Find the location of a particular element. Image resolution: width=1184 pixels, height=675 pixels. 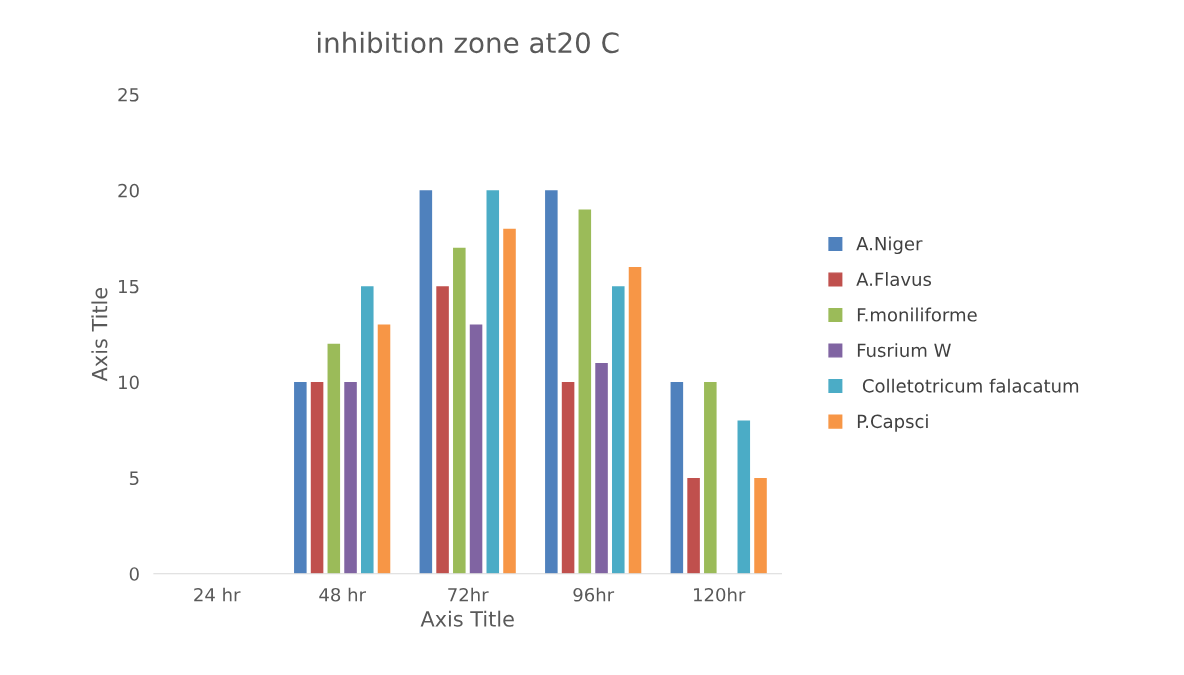

legend-label: Fusrium W is located at coordinates (904, 350).